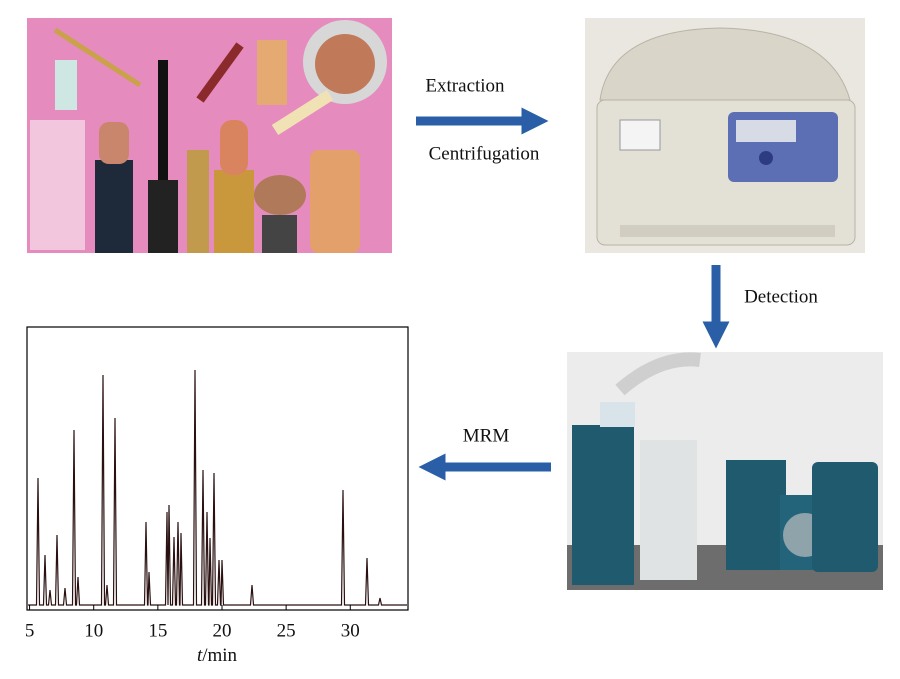  What do you see at coordinates (486, 435) in the screenshot?
I see `step-label: MRM` at bounding box center [486, 435].